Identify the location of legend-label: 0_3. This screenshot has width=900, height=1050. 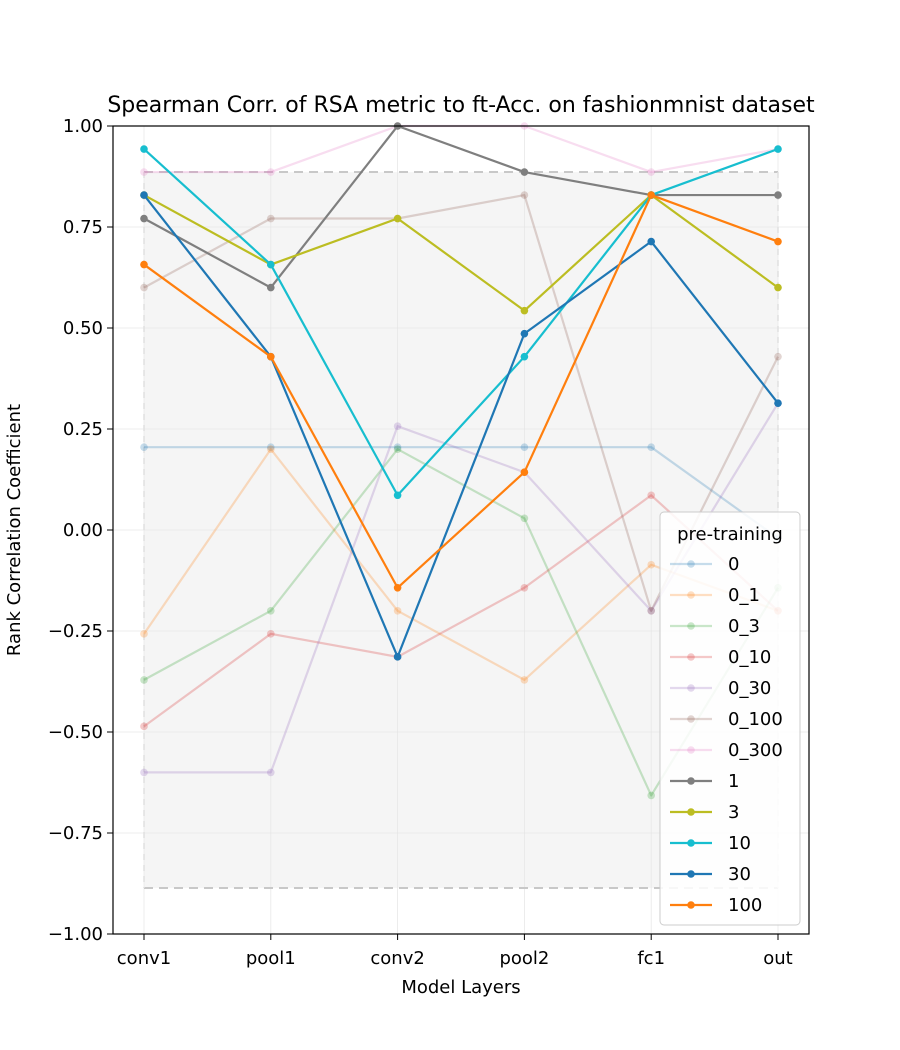
(744, 626).